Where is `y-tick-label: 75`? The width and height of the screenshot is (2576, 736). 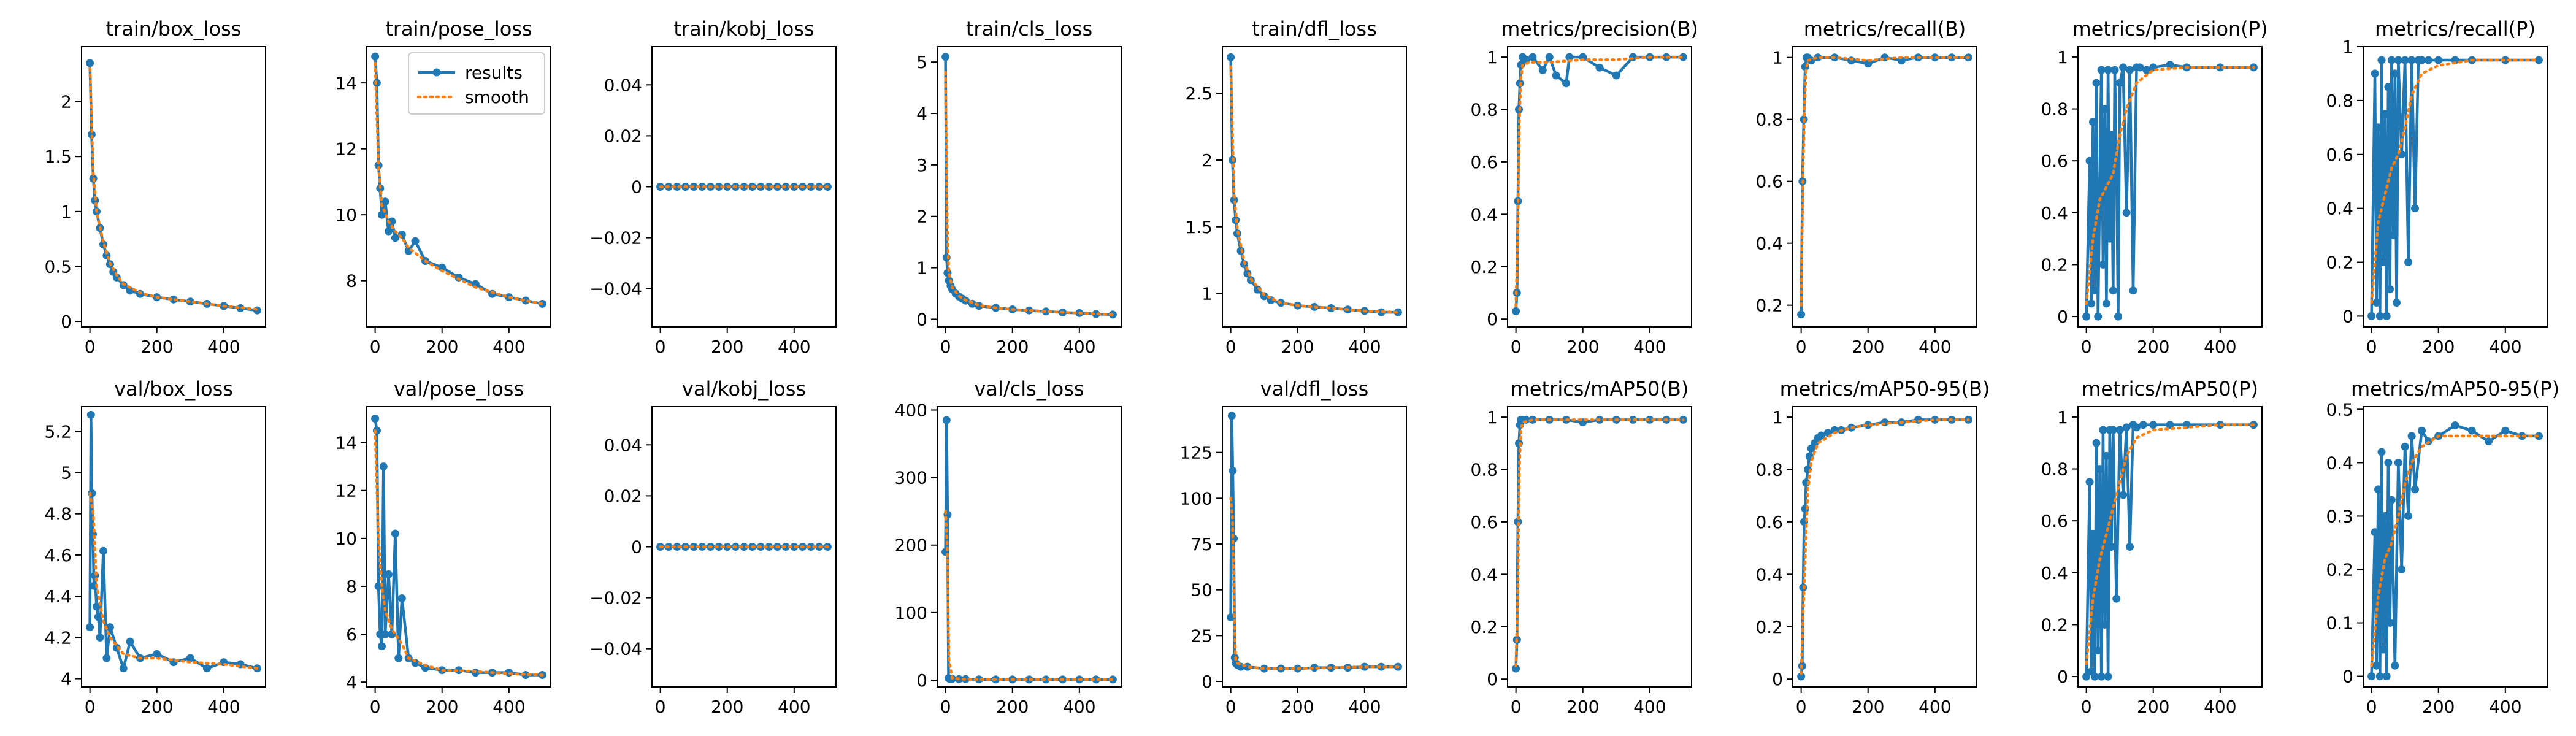
y-tick-label: 75 is located at coordinates (1201, 544).